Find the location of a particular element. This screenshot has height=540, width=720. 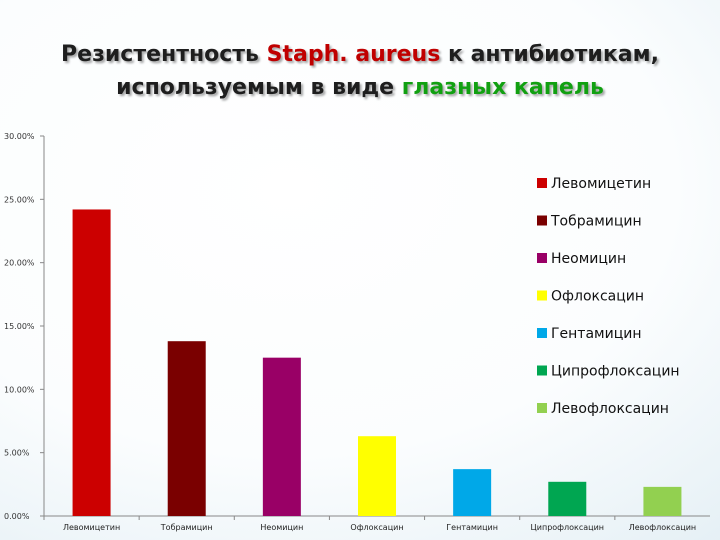

y-tick-label: 25.00% is located at coordinates (19, 199).